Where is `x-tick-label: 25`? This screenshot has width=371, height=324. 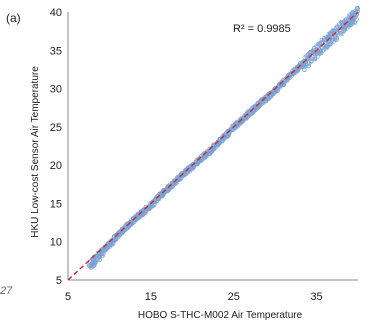
x-tick-label: 25 is located at coordinates (234, 297).